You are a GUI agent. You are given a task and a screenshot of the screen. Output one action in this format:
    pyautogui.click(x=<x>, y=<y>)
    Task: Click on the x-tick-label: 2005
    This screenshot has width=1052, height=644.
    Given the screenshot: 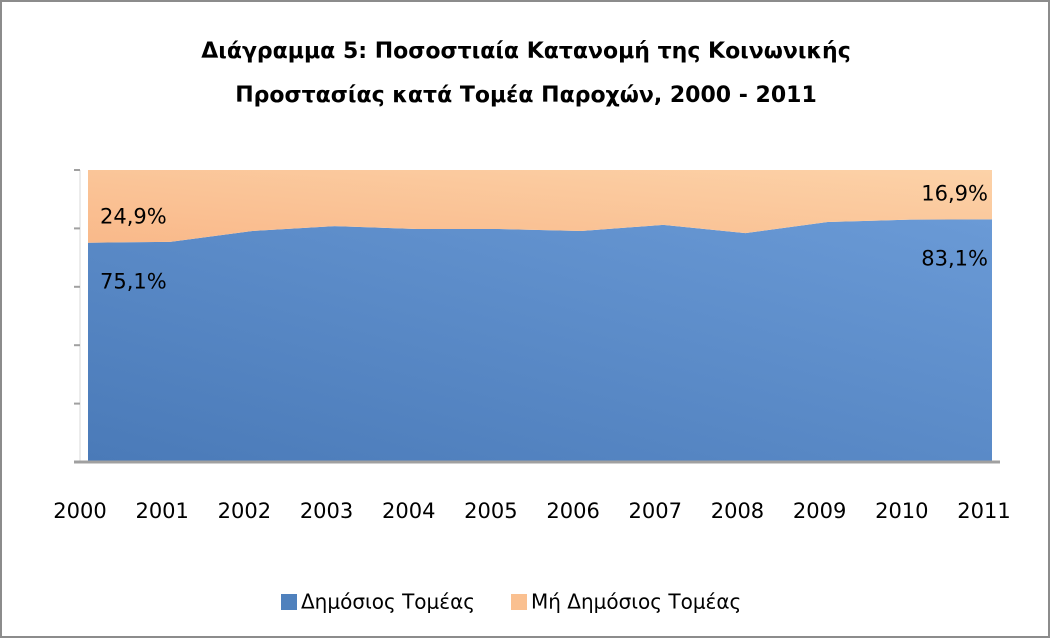 What is the action you would take?
    pyautogui.click(x=490, y=511)
    